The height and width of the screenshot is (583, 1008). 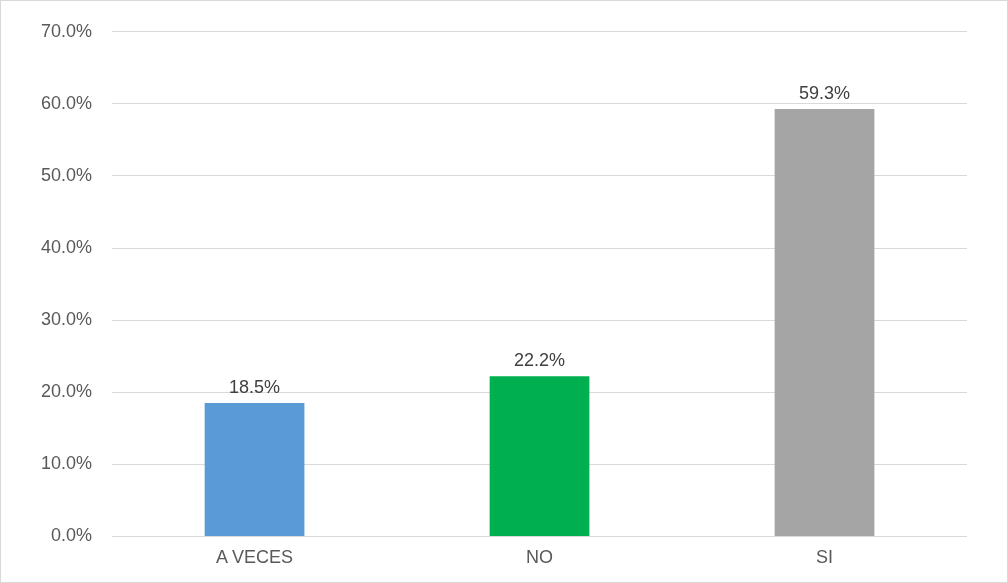 I want to click on y-tick-label: 70.0%, so click(x=66, y=30).